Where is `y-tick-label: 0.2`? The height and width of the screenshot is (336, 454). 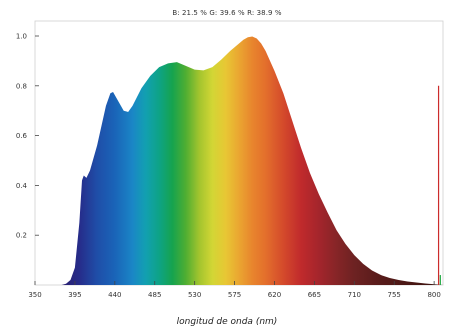
y-tick-label: 0.2 is located at coordinates (21, 236).